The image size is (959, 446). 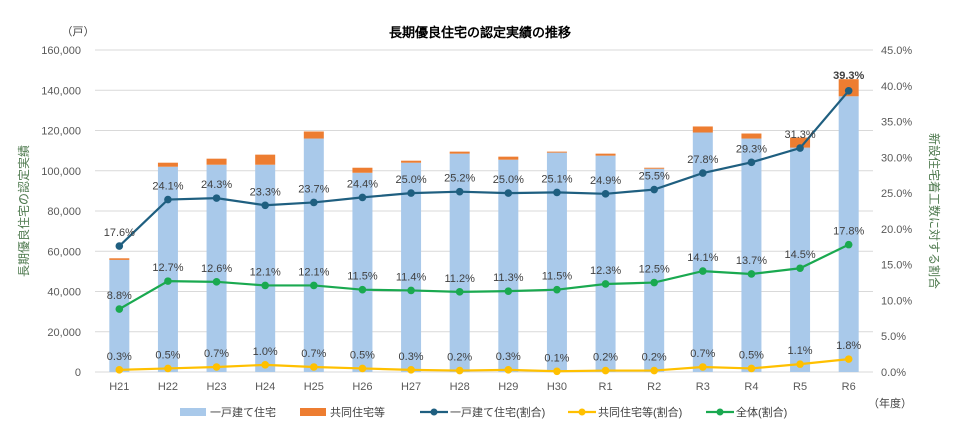 What do you see at coordinates (893, 373) in the screenshot?
I see `y-tick-right: 0.0%` at bounding box center [893, 373].